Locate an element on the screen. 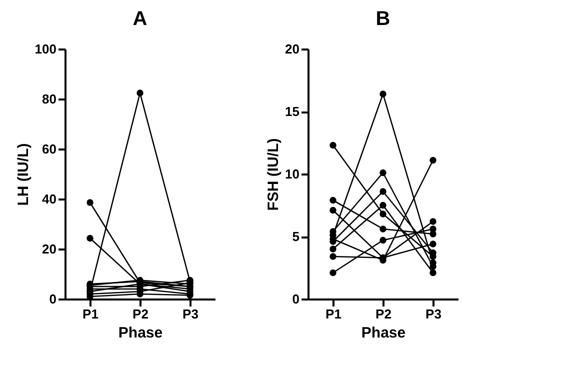 This screenshot has width=567, height=372. y-tick-label: 60 is located at coordinates (49, 149).